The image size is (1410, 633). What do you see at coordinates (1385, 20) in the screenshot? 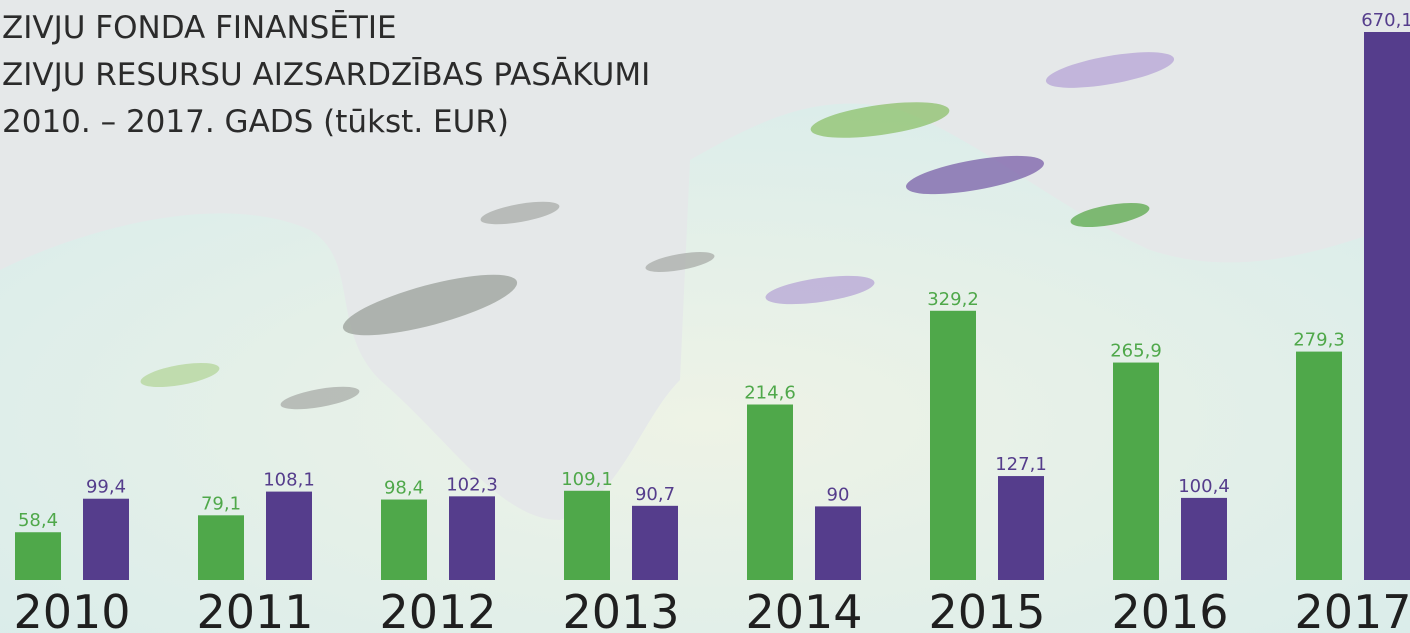
I see `value-label: 670,1` at bounding box center [1385, 20].